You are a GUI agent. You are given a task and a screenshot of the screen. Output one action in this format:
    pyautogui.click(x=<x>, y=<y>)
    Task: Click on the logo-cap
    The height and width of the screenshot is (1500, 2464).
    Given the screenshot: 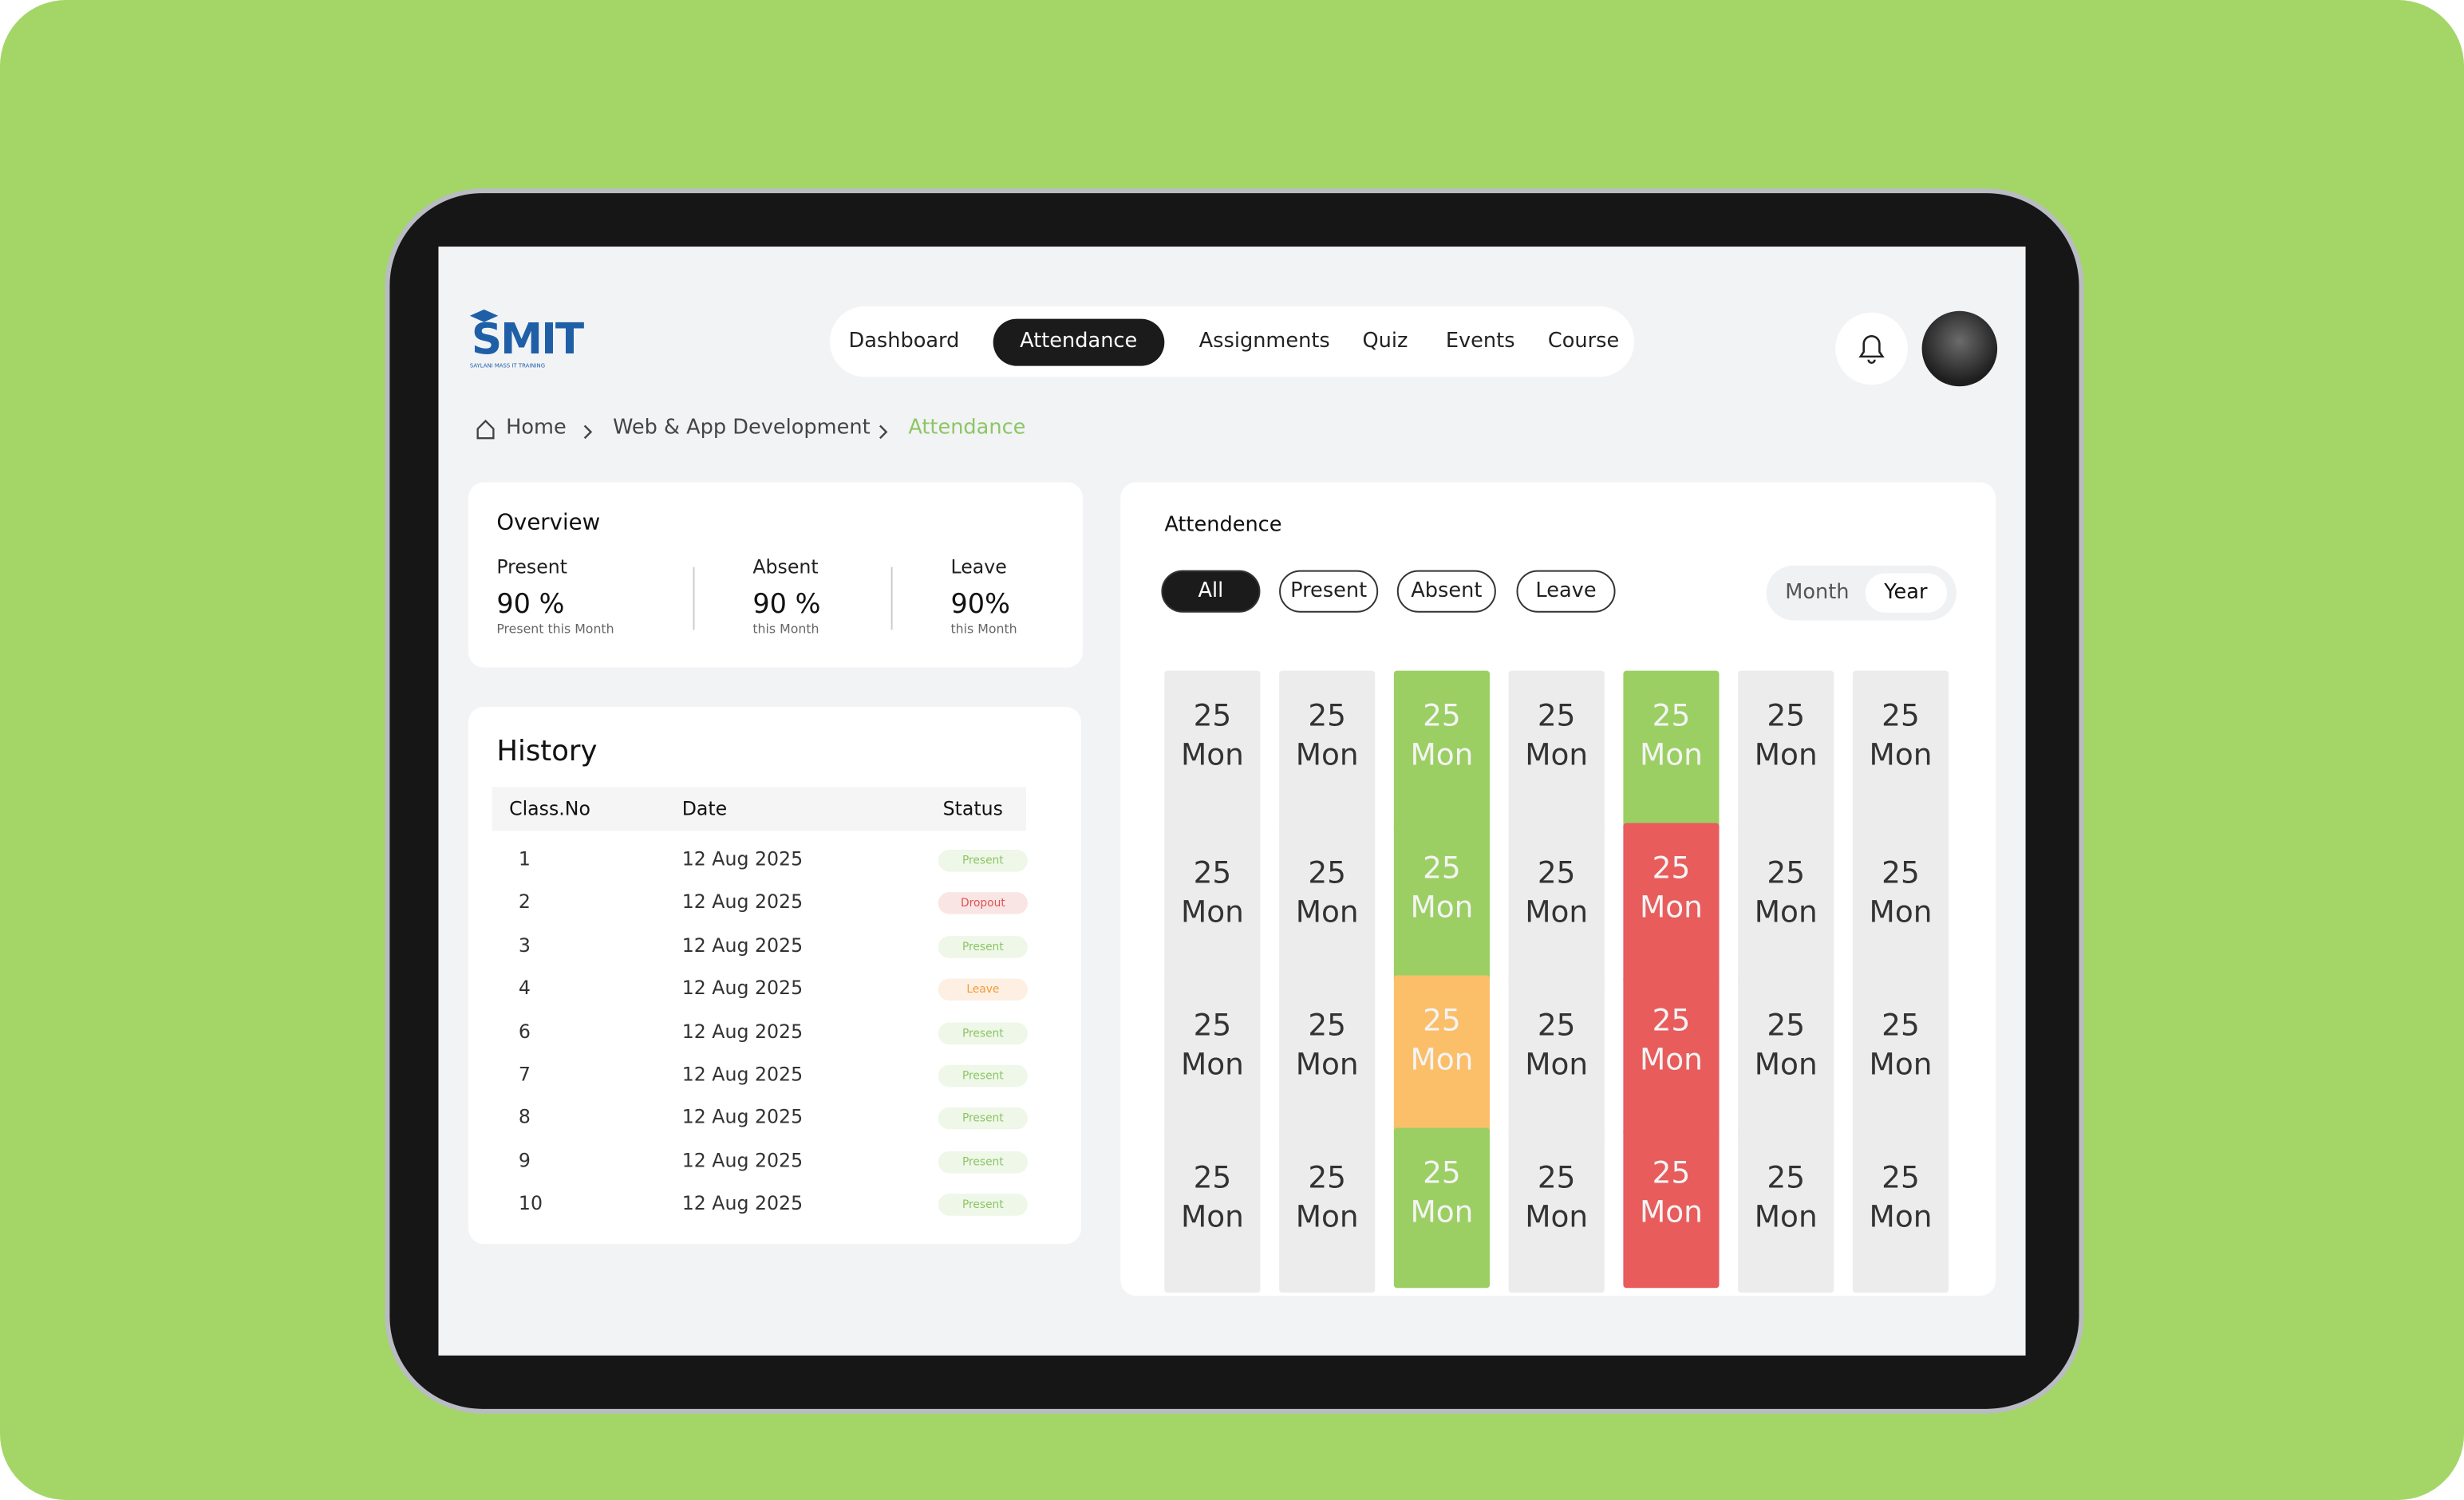 What is the action you would take?
    pyautogui.click(x=484, y=315)
    